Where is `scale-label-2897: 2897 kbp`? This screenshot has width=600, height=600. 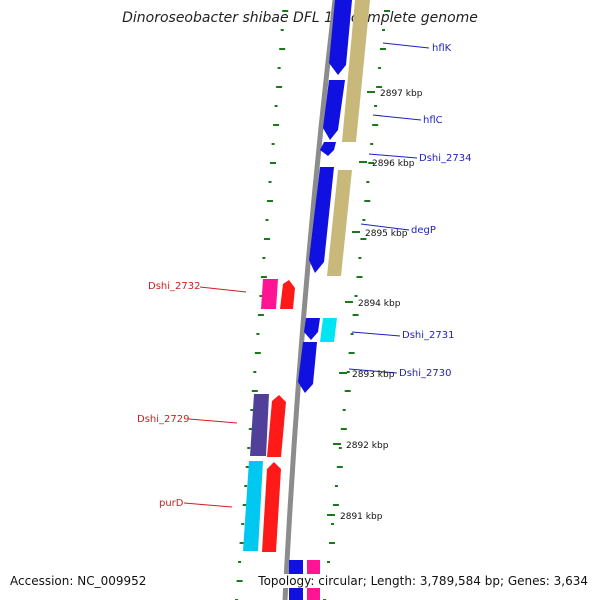
scale-label-2897: 2897 kbp is located at coordinates (401, 94).